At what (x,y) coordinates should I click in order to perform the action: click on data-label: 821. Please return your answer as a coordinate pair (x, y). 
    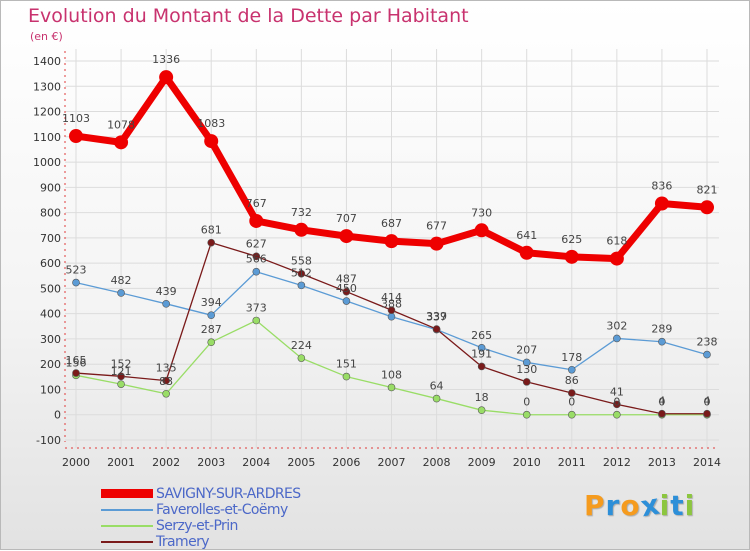
    Looking at the image, I should click on (707, 189).